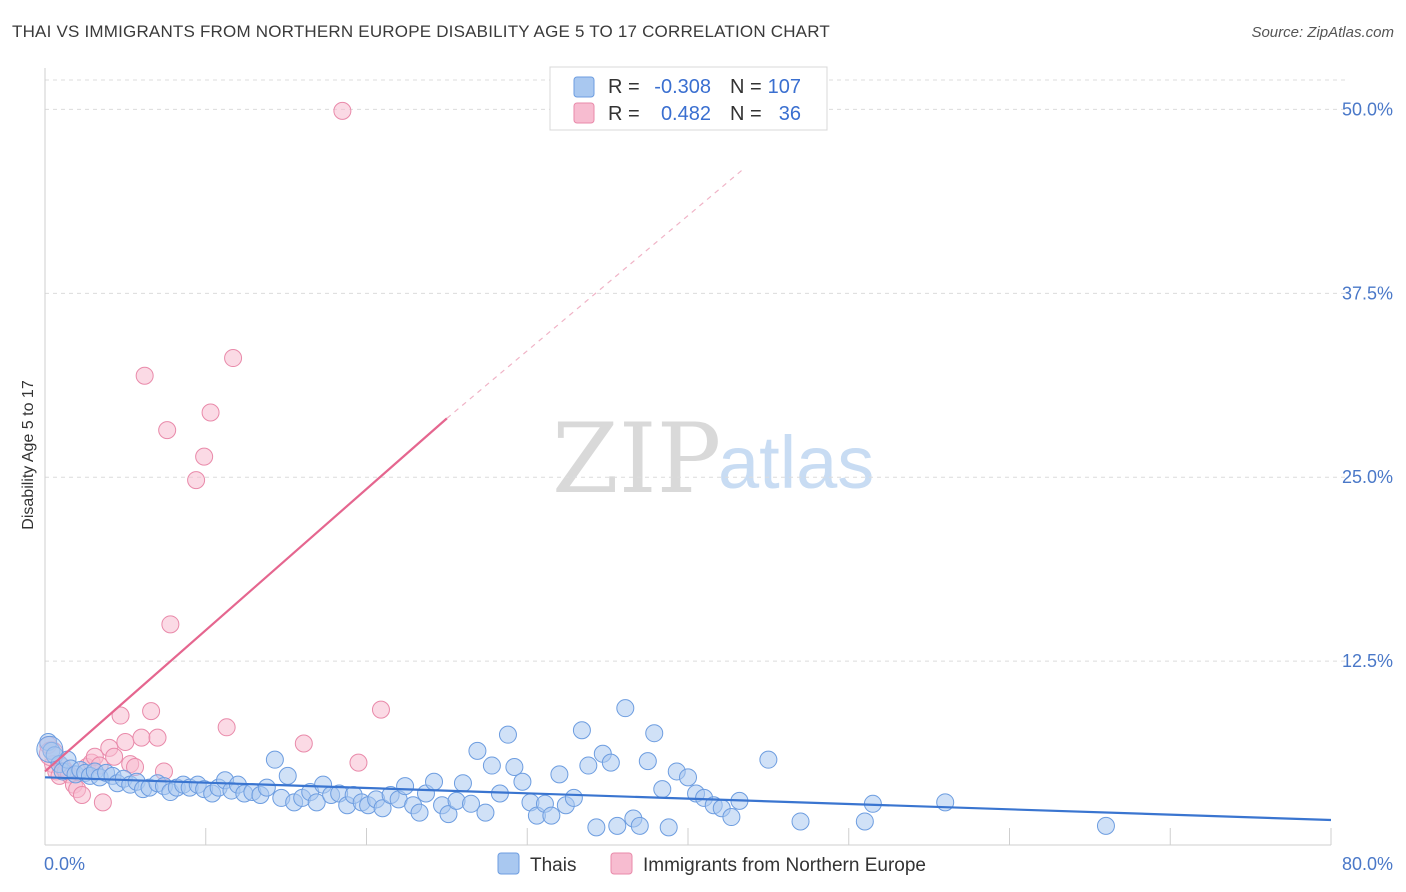 This screenshot has width=1406, height=892. I want to click on legend-r-label-northern-europe: R =, so click(624, 114).